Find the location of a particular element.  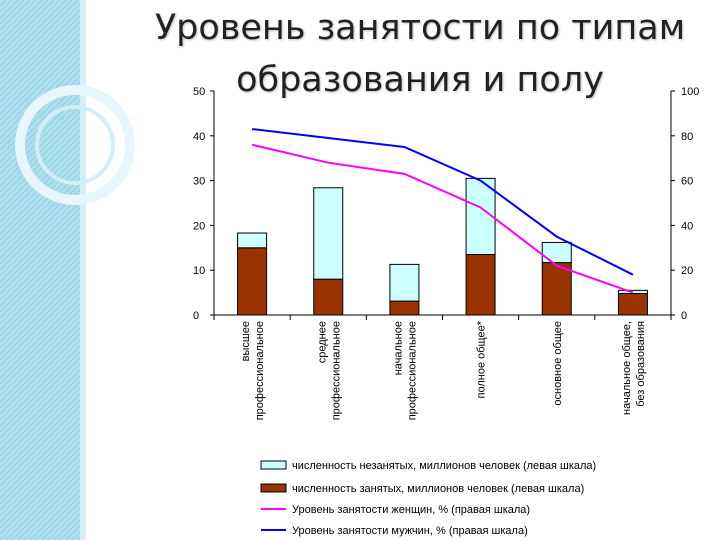

decorative-circle is located at coordinates (75, 145).